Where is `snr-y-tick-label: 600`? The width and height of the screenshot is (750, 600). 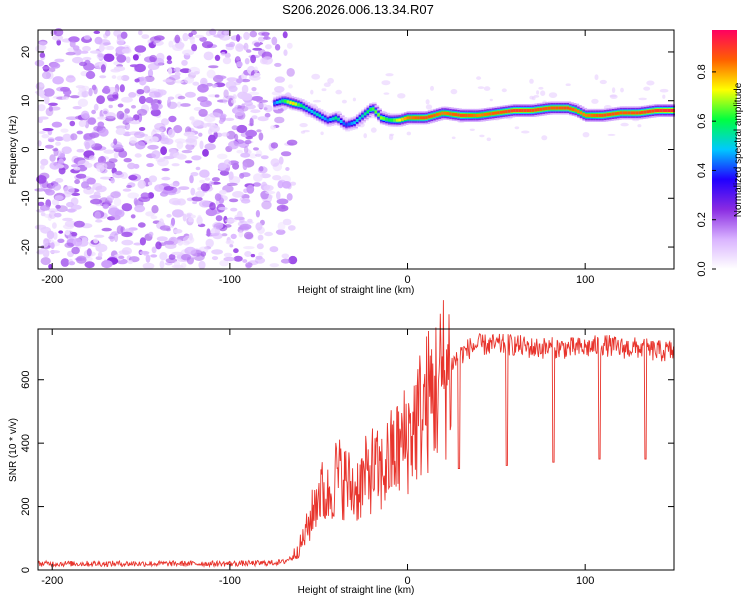 snr-y-tick-label: 600 is located at coordinates (26, 380).